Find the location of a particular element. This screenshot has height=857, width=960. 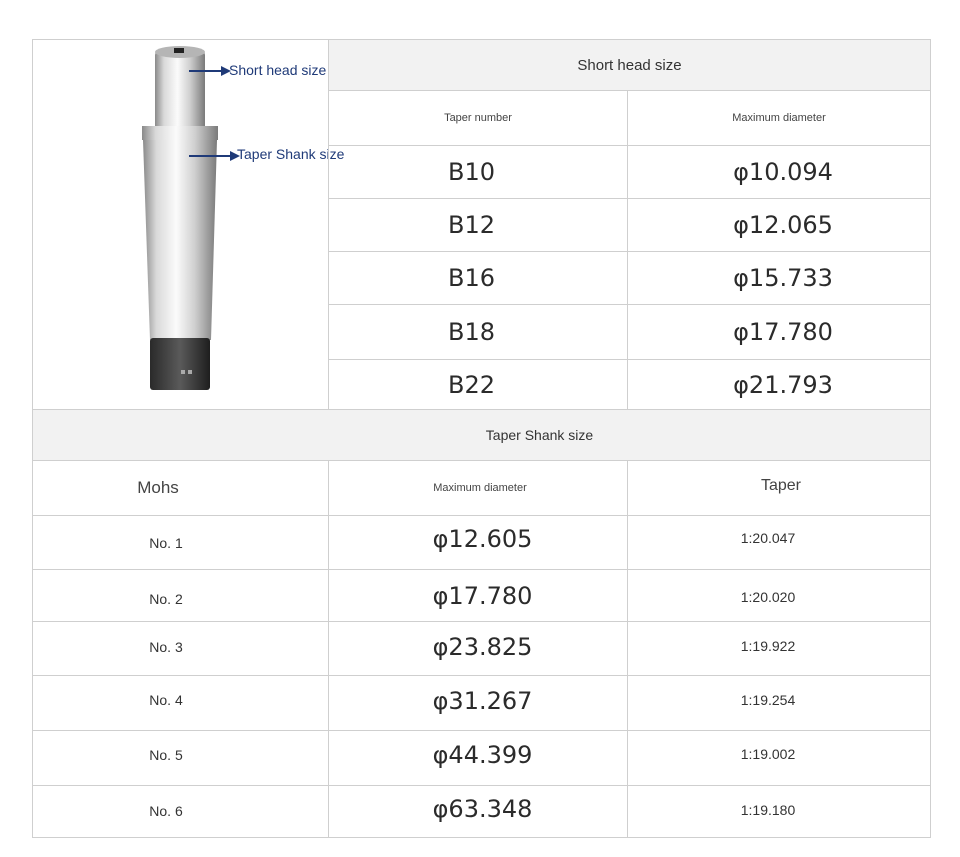

header-max-diameter-head: Maximum diameter is located at coordinates (779, 118).